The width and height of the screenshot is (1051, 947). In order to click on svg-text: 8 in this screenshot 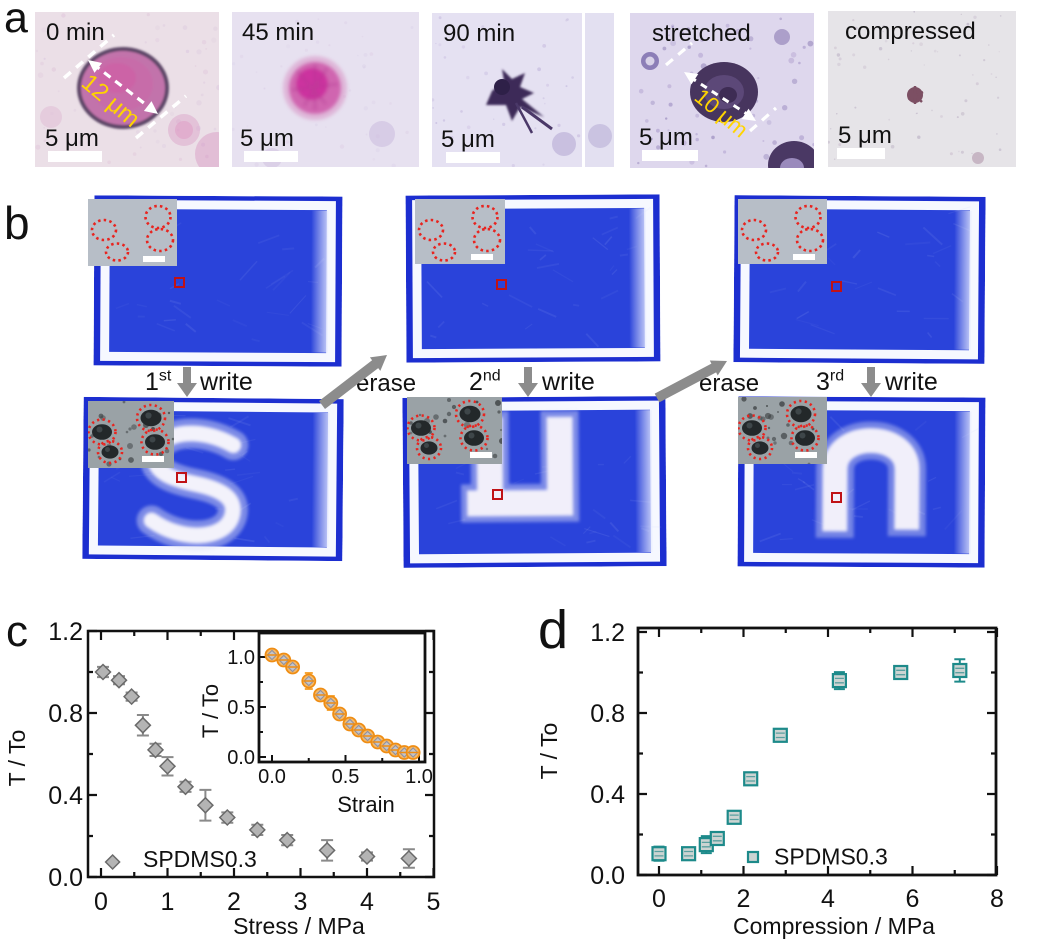, I will do `click(997, 899)`.